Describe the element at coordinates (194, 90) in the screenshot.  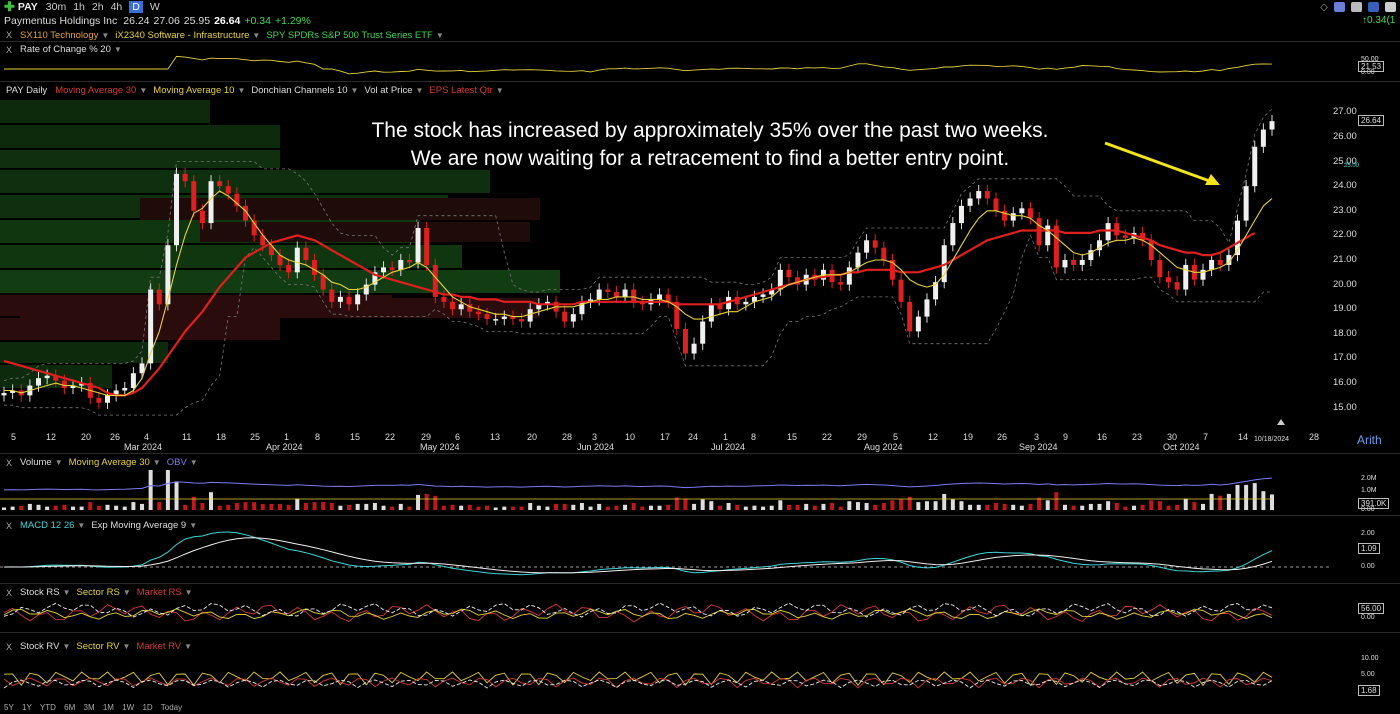
I see `ma10-label: Moving Average 10` at that location.